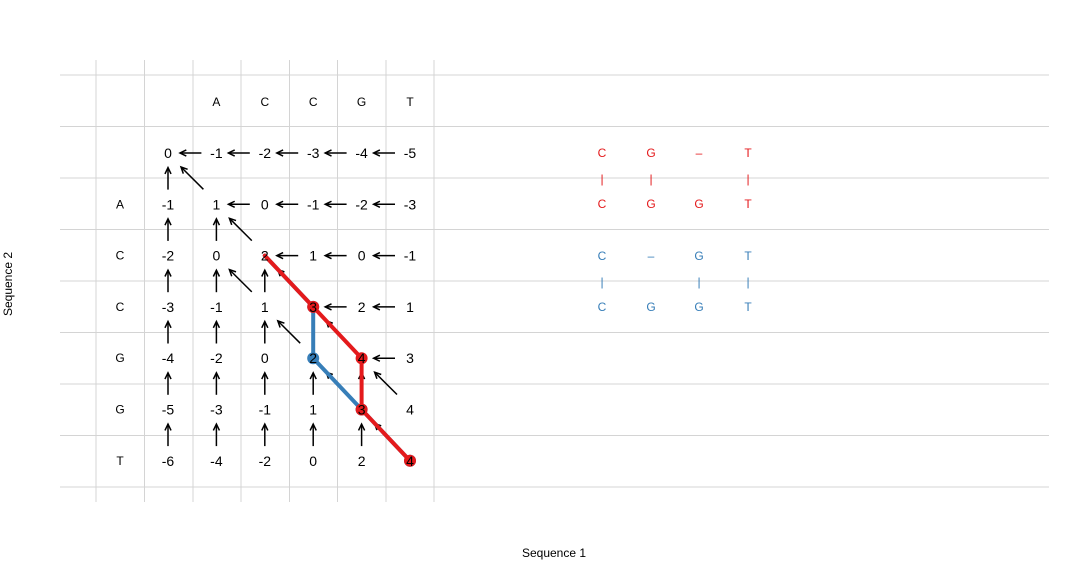  I want to click on red-align-top: T, so click(748, 153).